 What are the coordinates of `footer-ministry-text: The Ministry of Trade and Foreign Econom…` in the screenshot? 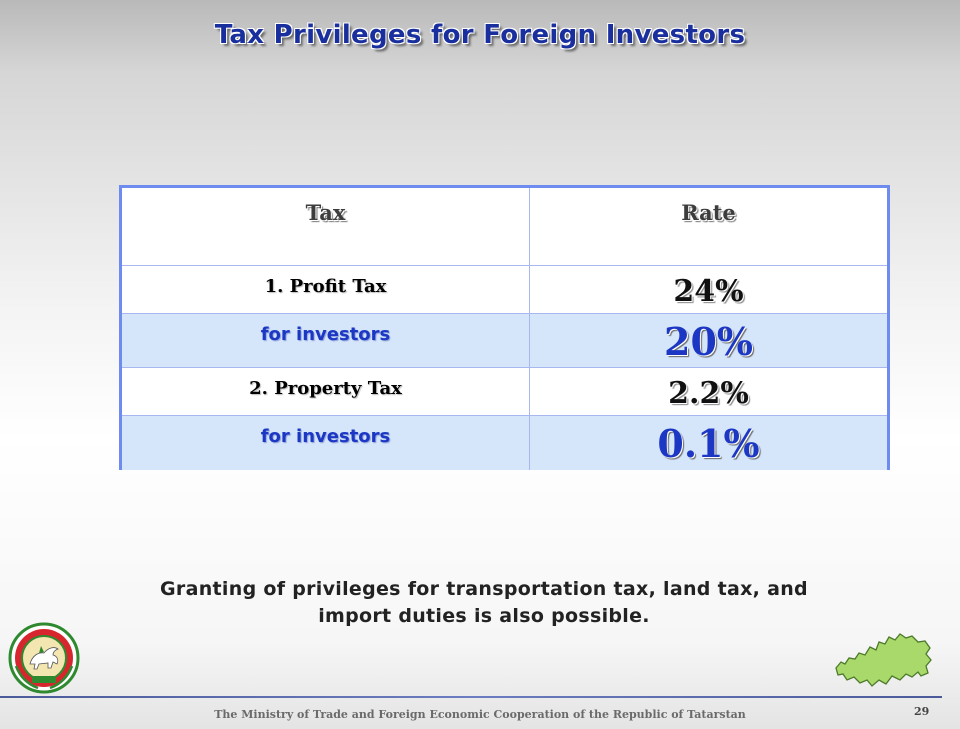 It's located at (480, 714).